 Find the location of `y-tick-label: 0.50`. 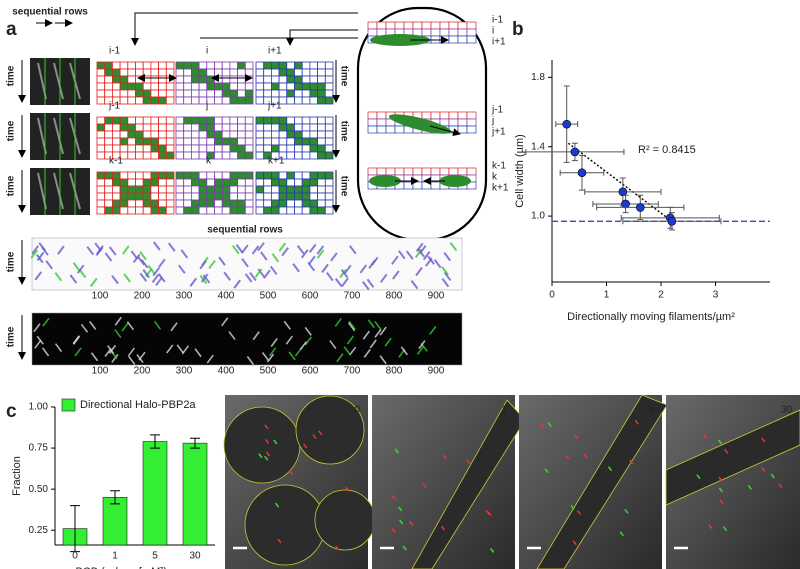

y-tick-label: 0.50 is located at coordinates (39, 489).